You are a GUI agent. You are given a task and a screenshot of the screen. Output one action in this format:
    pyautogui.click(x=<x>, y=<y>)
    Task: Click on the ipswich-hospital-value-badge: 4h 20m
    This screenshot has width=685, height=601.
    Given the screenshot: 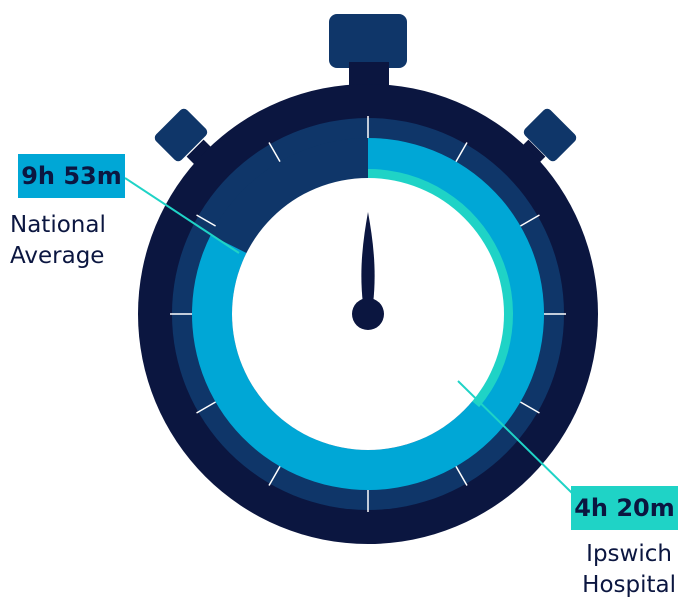 What is the action you would take?
    pyautogui.click(x=624, y=508)
    